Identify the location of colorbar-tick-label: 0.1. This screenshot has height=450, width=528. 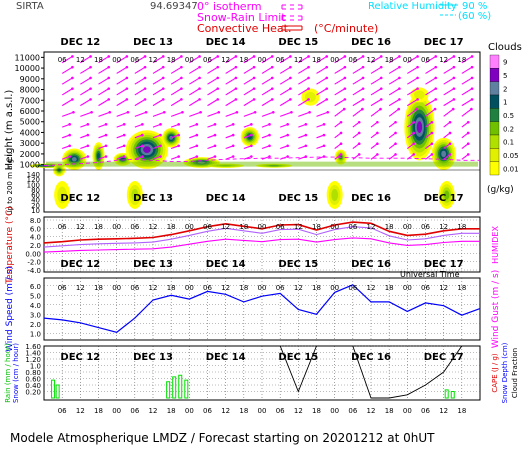
(508, 143).